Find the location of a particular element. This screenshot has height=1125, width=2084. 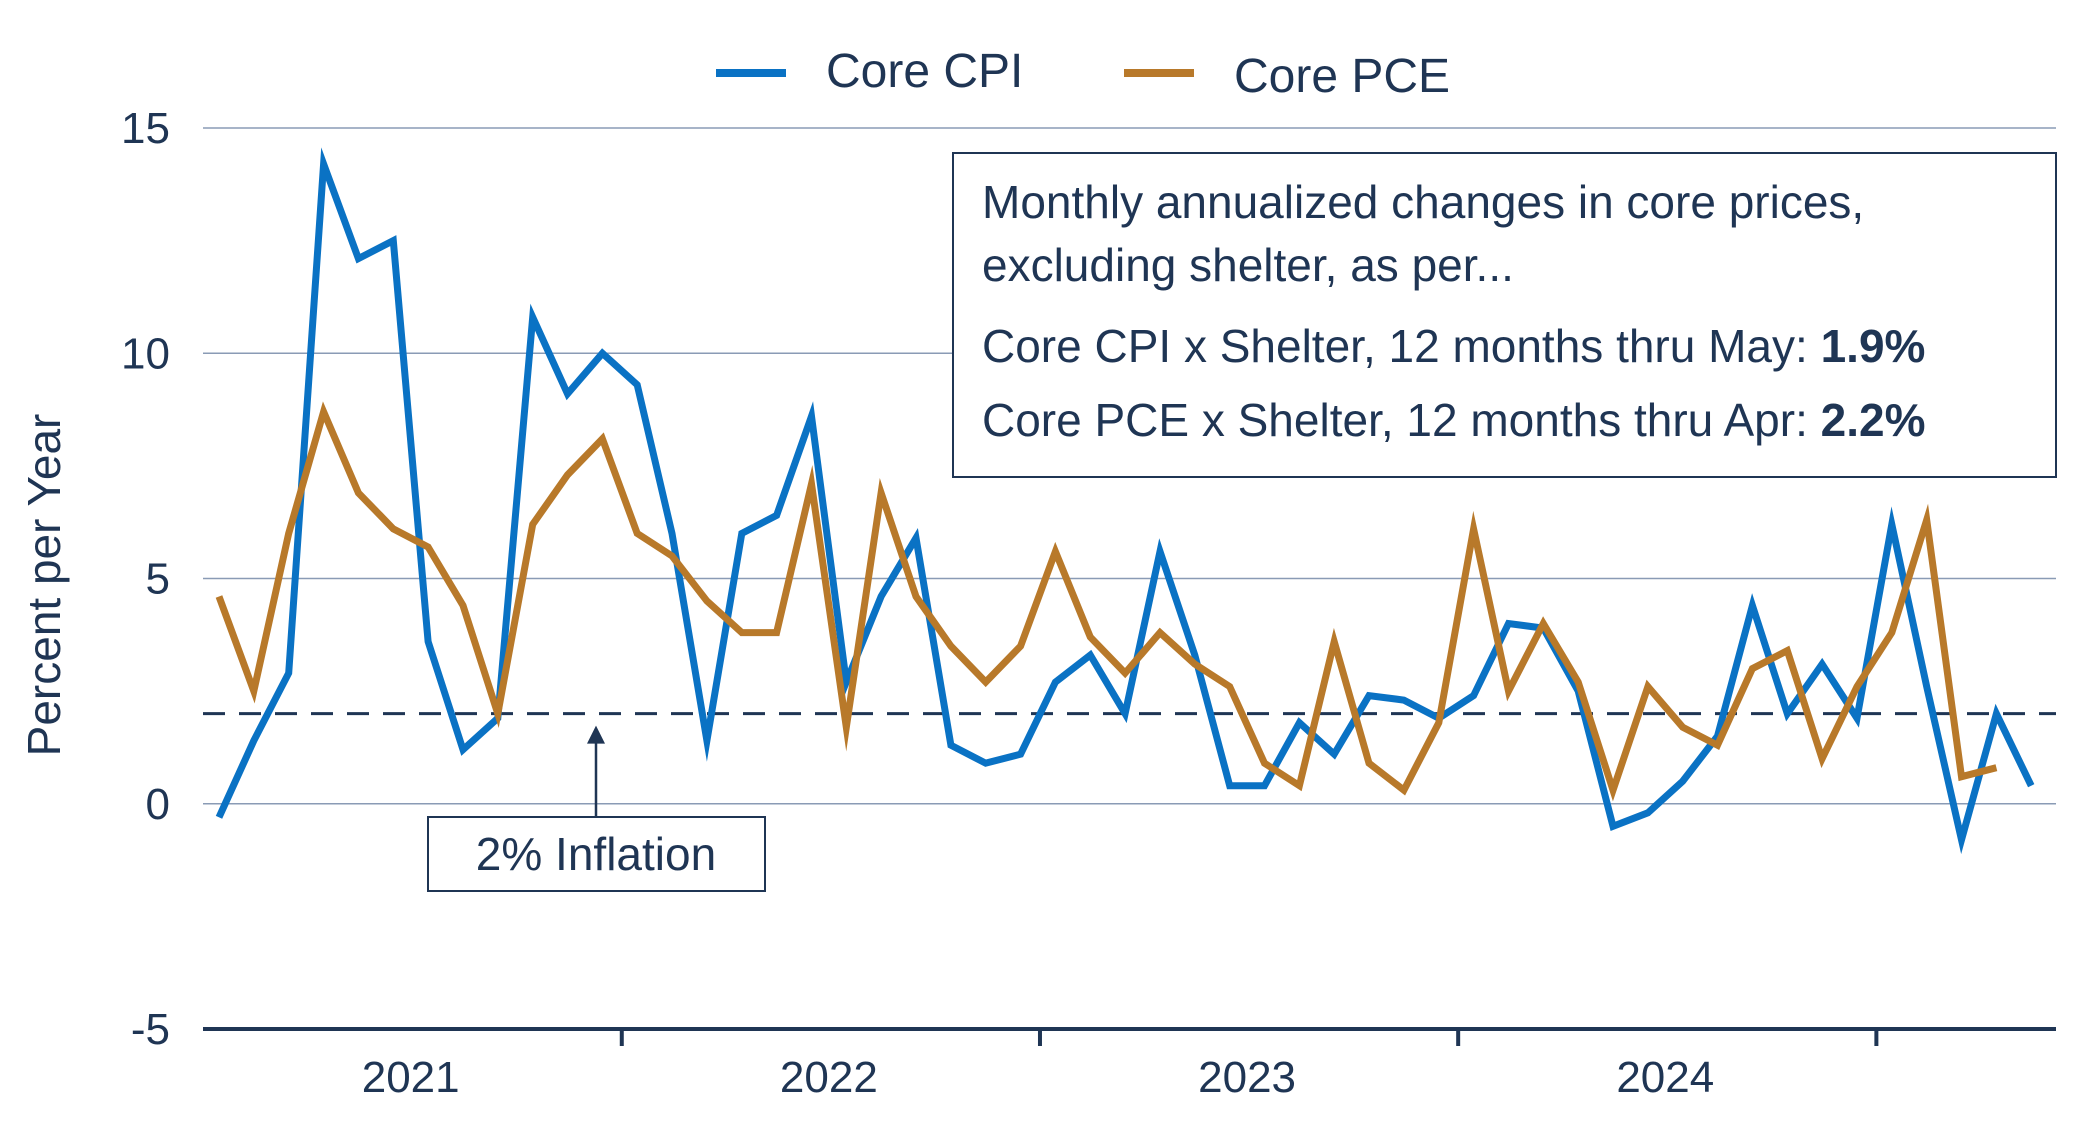

annotation-pce-prefix: Core PCE x Shelter, 12 months thru Apr: is located at coordinates (1401, 420).